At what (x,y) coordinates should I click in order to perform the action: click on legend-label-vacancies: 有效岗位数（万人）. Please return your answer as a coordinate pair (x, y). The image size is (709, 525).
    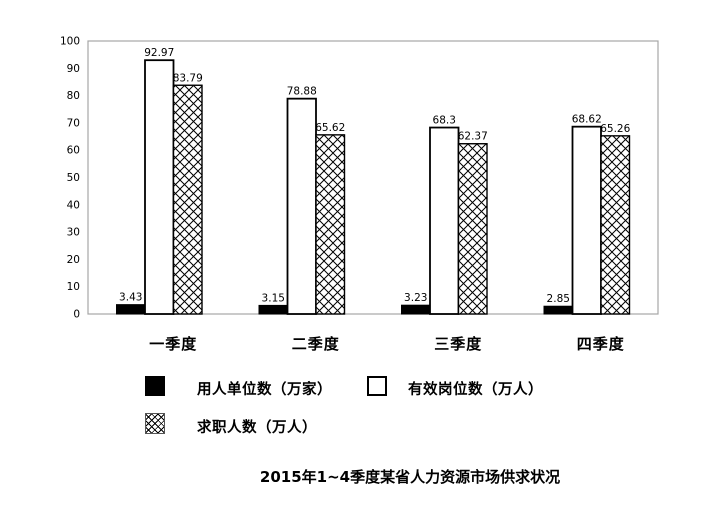
    Looking at the image, I should click on (475, 390).